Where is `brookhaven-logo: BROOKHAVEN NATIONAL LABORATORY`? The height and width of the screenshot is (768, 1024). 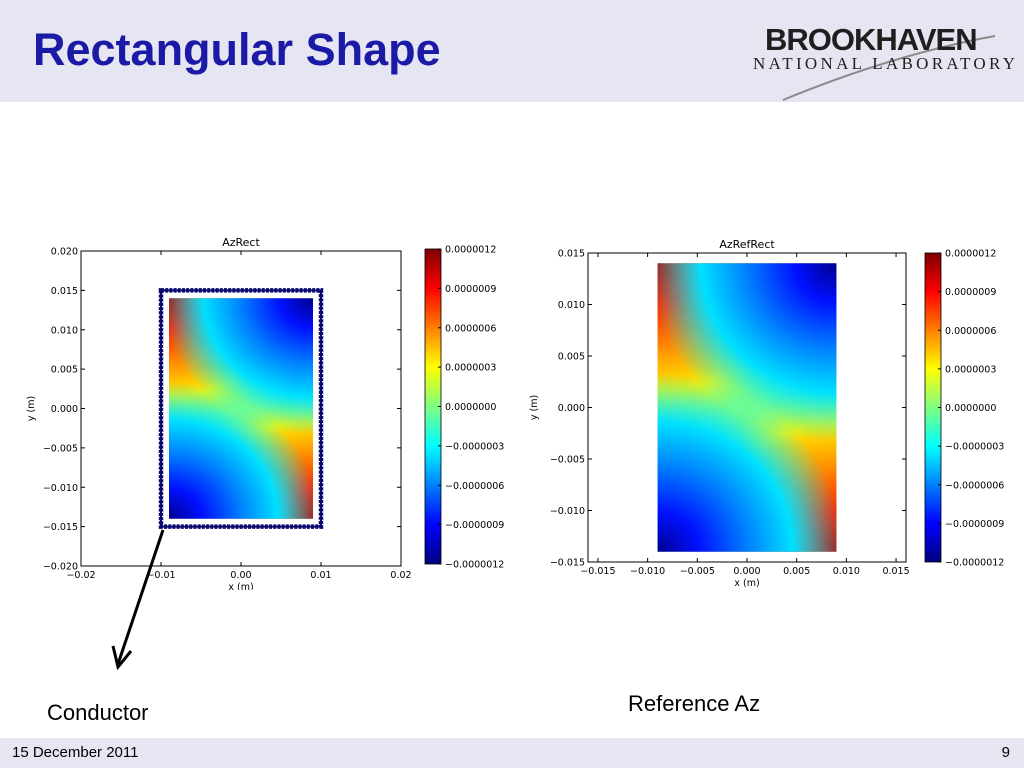
brookhaven-logo: BROOKHAVEN NATIONAL LABORATORY is located at coordinates (884, 58).